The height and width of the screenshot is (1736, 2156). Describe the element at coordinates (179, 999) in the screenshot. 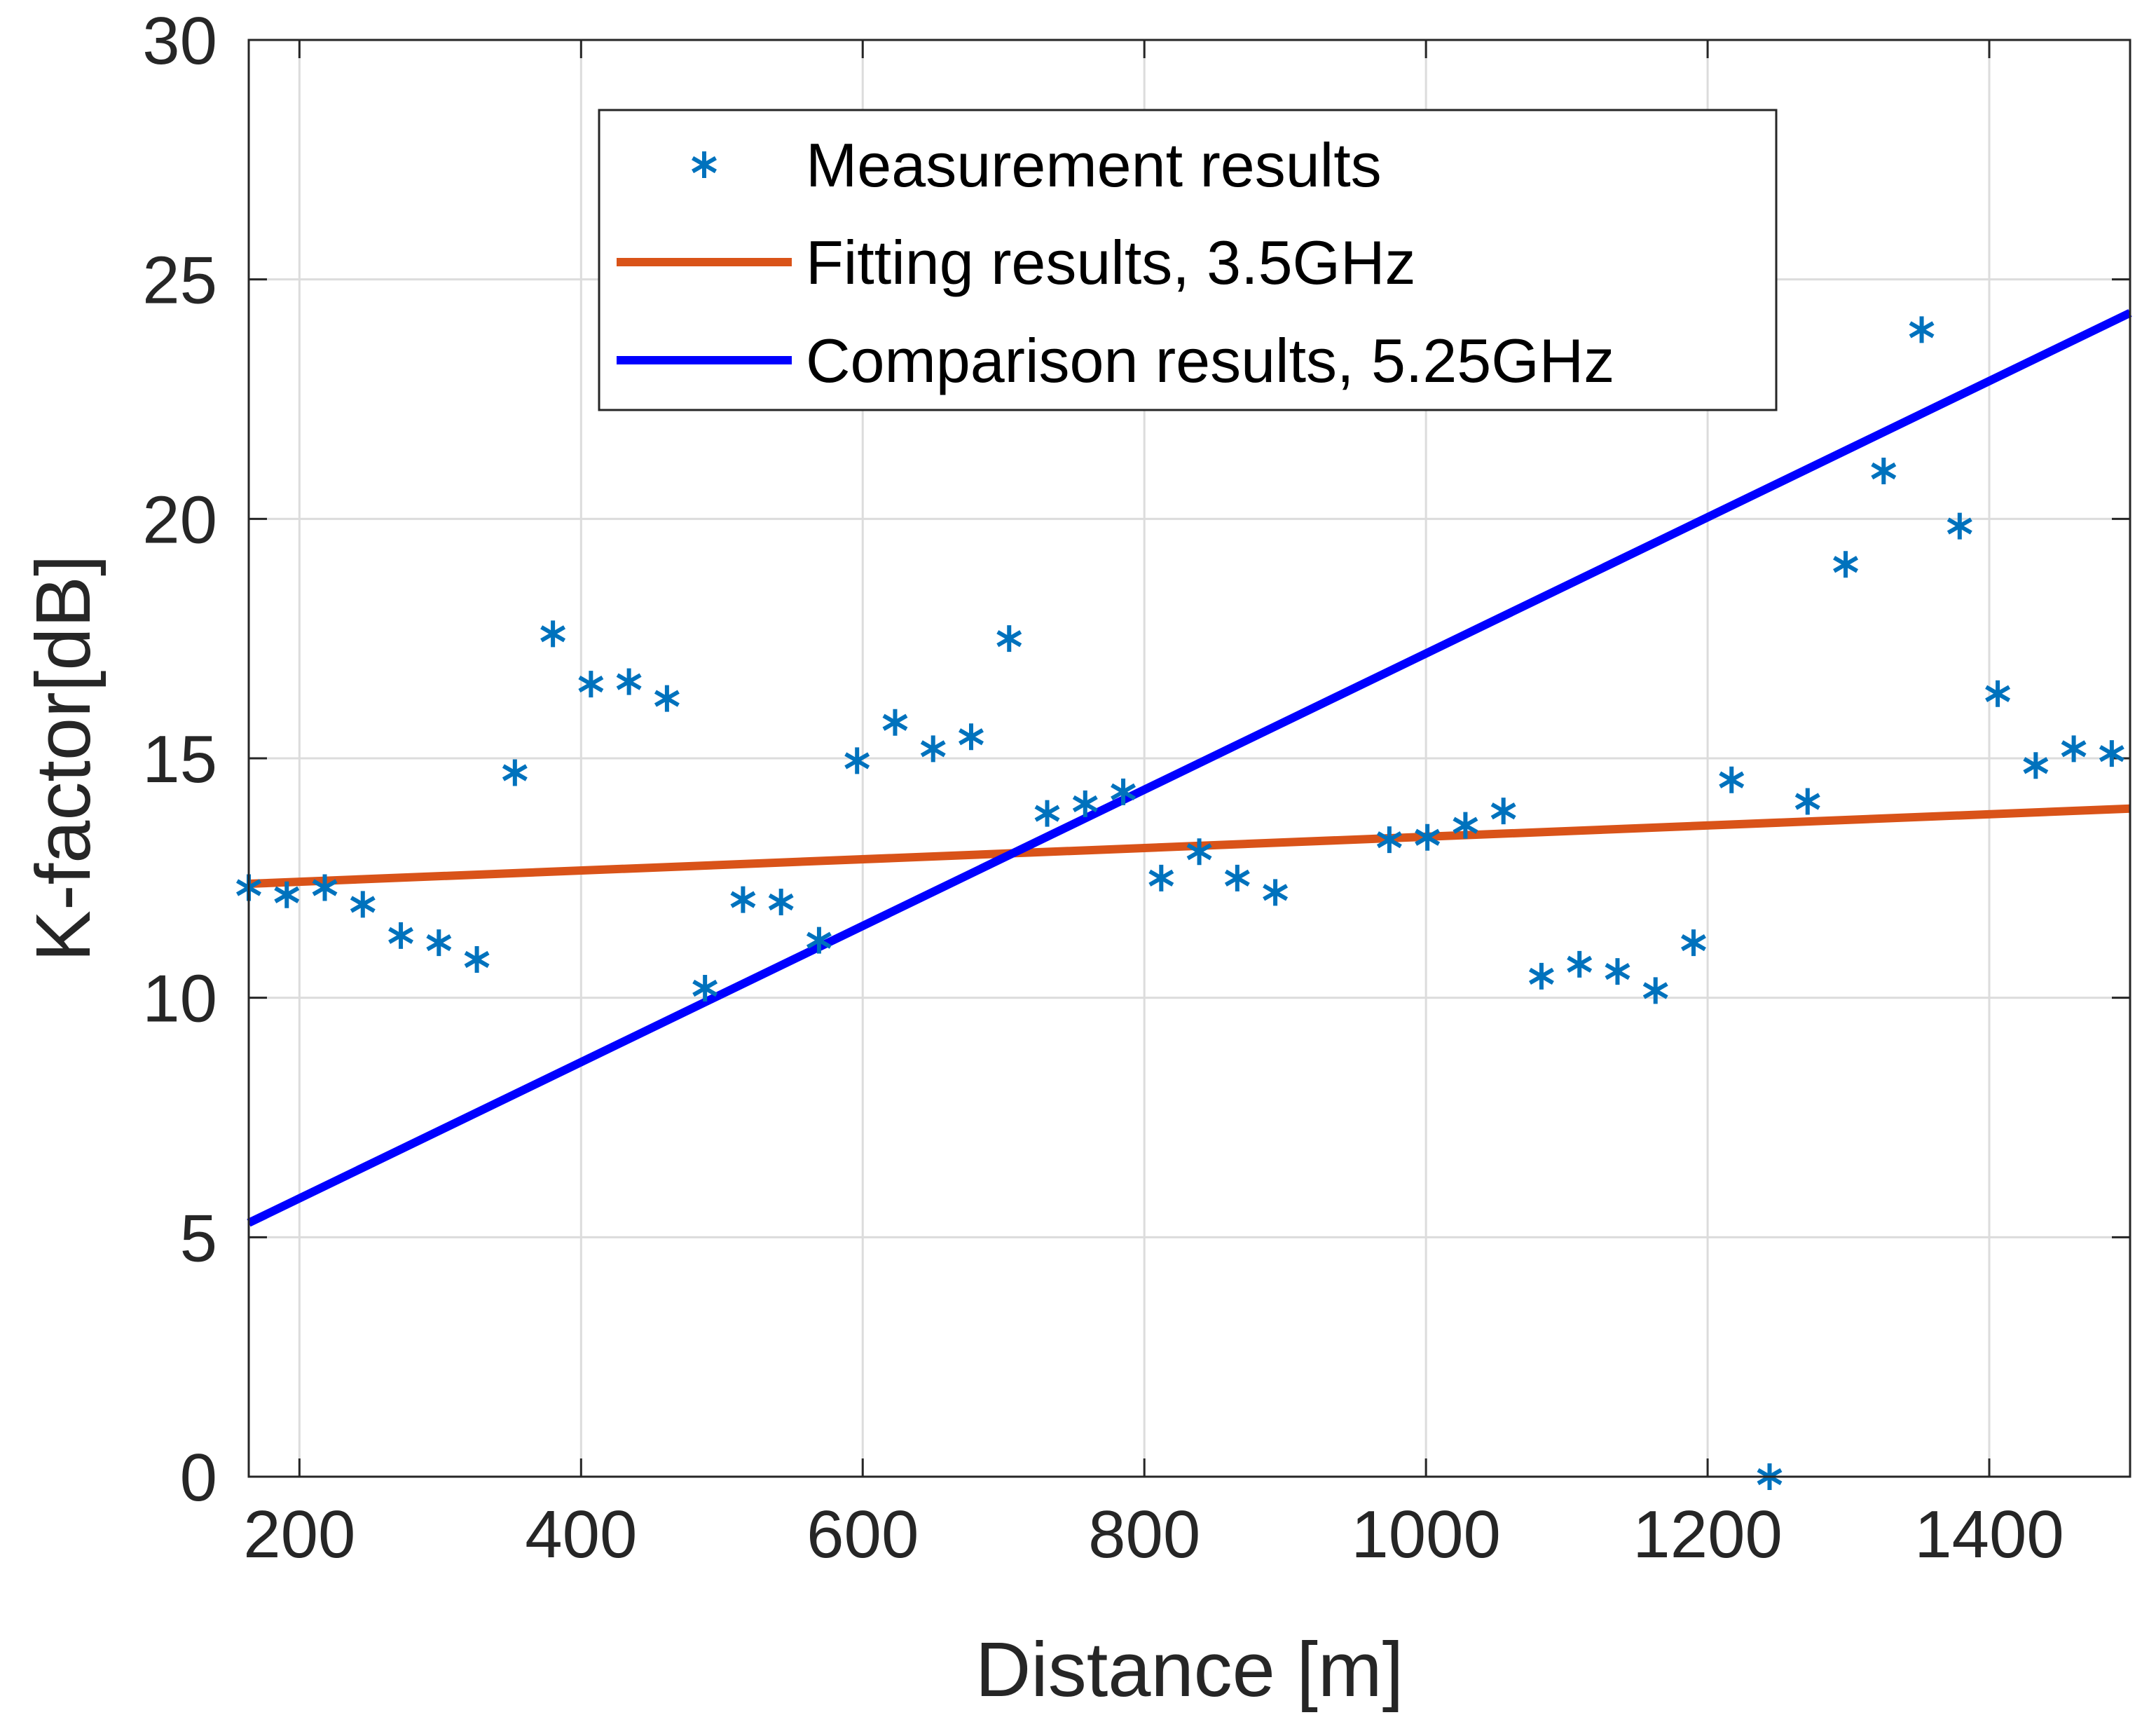

I see `y-tick-label: 10` at that location.